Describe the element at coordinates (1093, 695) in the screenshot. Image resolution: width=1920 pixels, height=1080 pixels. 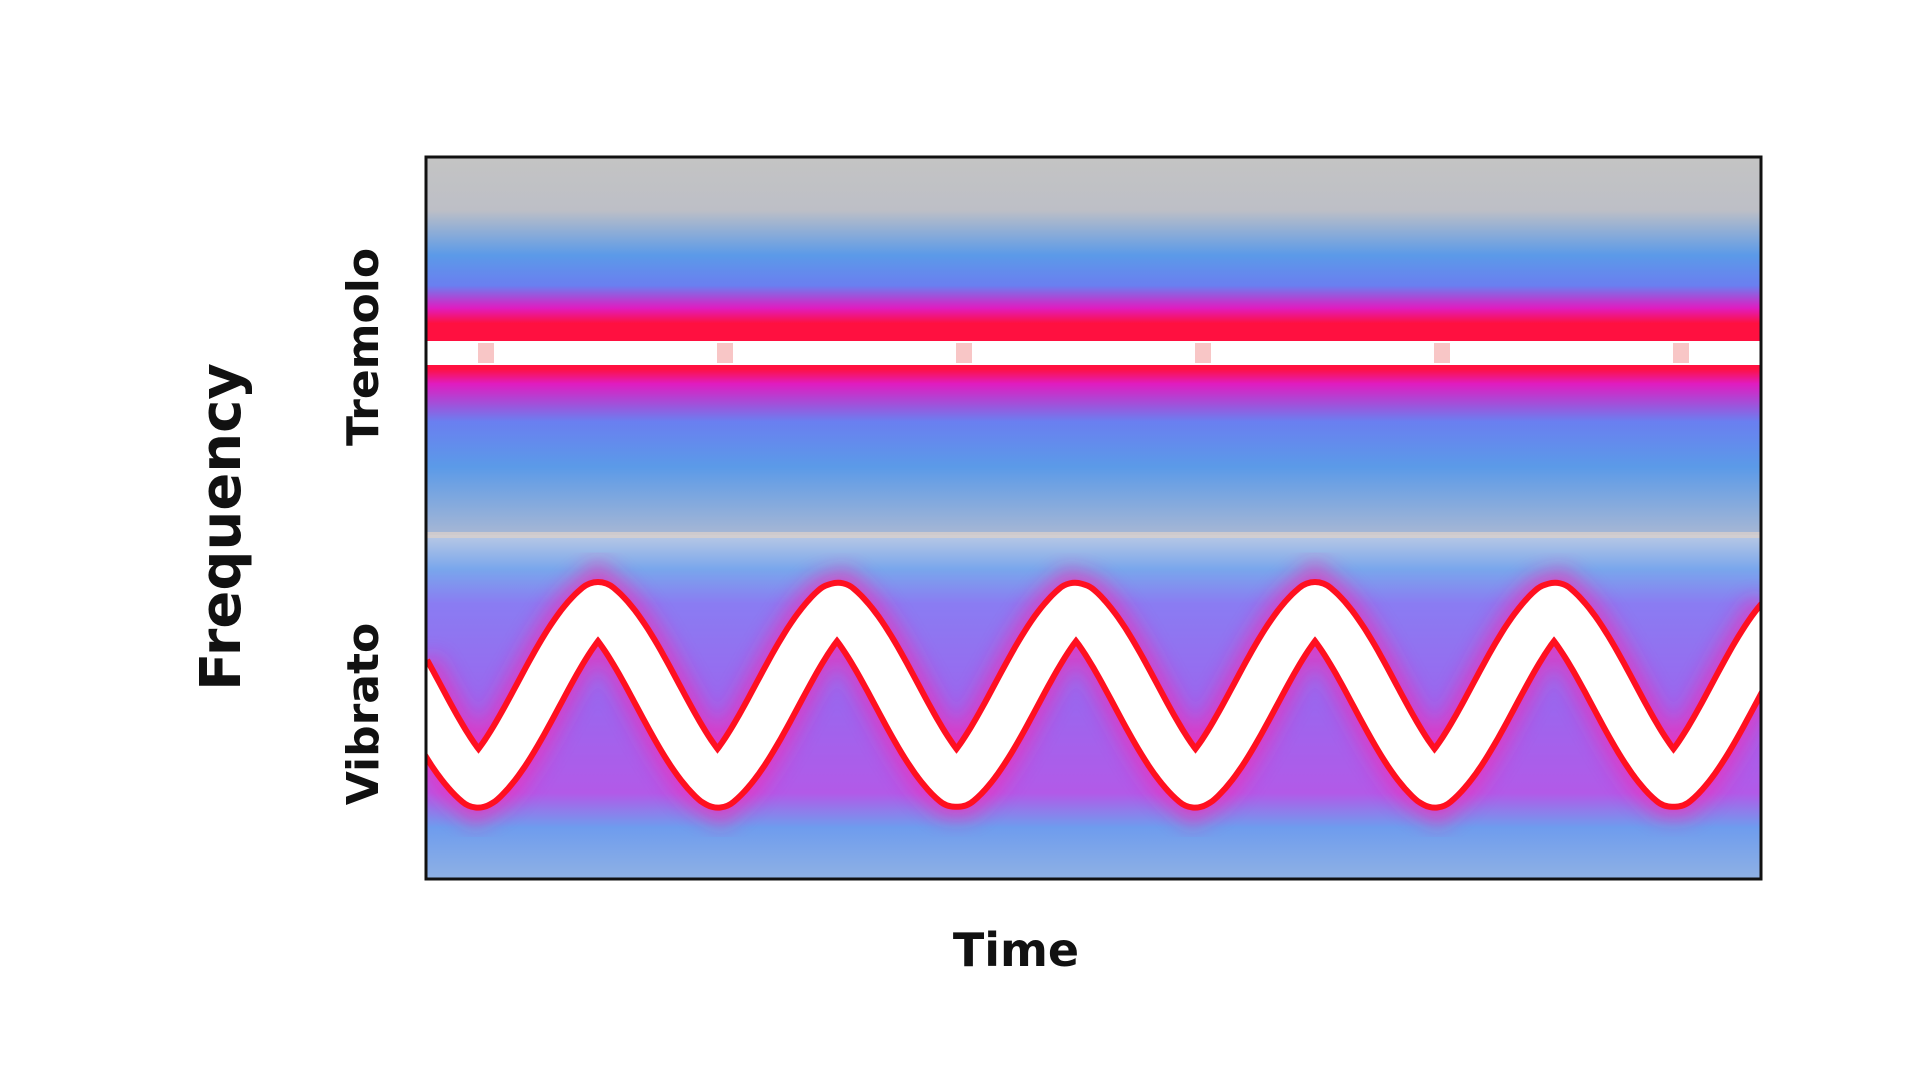
I see `vibrato-line` at that location.